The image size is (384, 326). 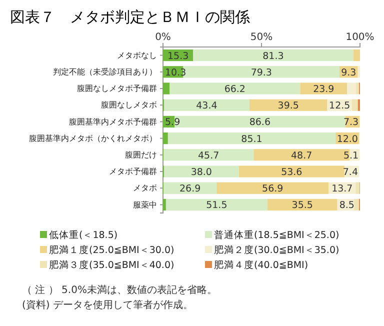 I want to click on data-label: 7.4, so click(x=350, y=172).